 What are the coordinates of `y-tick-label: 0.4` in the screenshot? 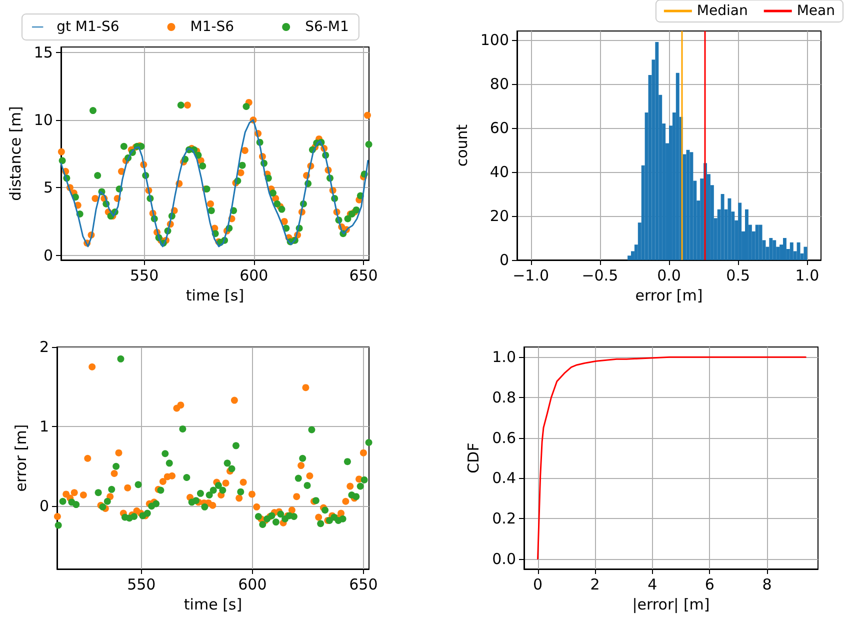 It's located at (504, 478).